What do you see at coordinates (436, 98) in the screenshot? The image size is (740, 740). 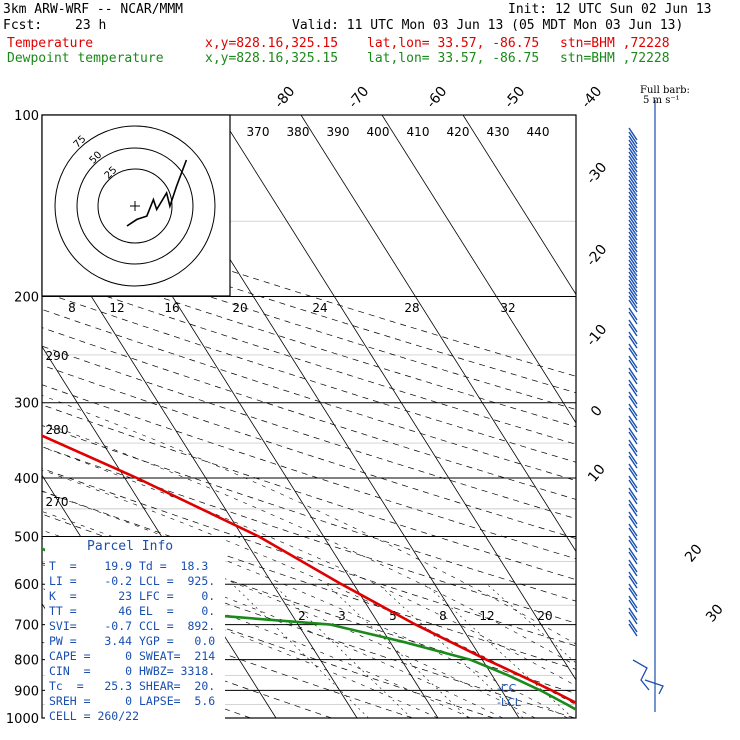 I see `isotherm-label: -60` at bounding box center [436, 98].